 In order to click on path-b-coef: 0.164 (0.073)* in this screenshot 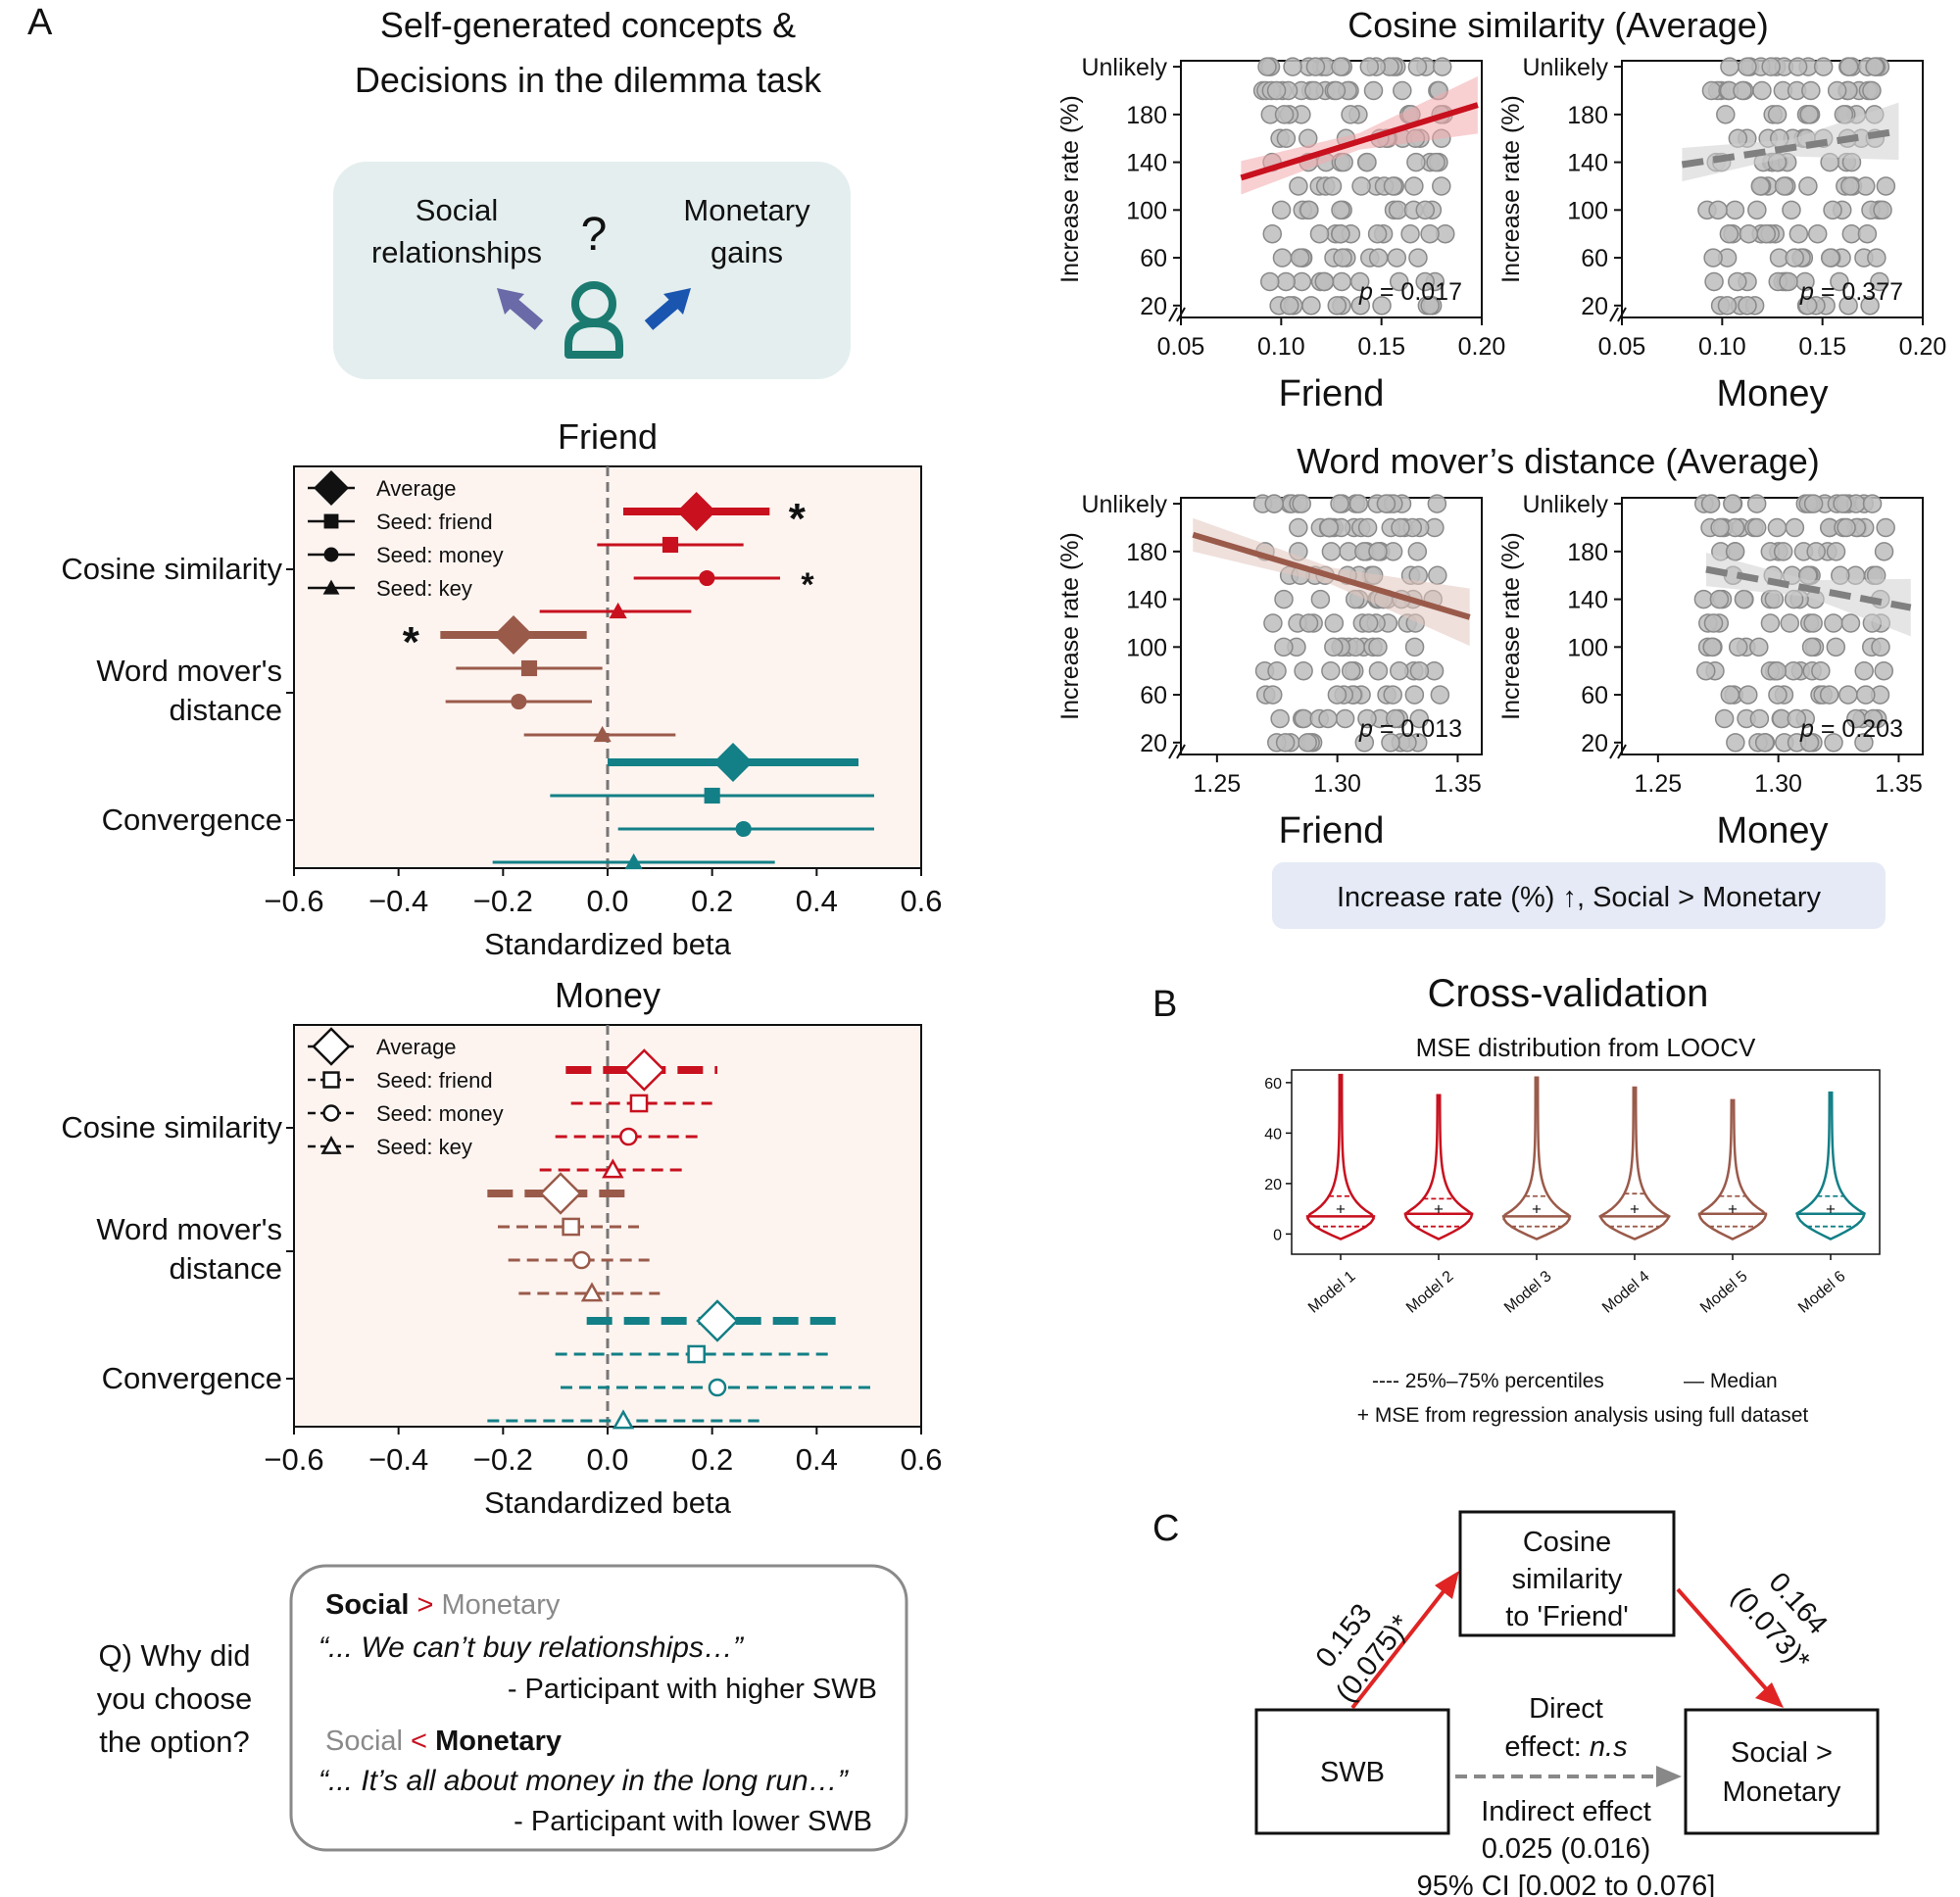, I will do `click(1779, 1622)`.